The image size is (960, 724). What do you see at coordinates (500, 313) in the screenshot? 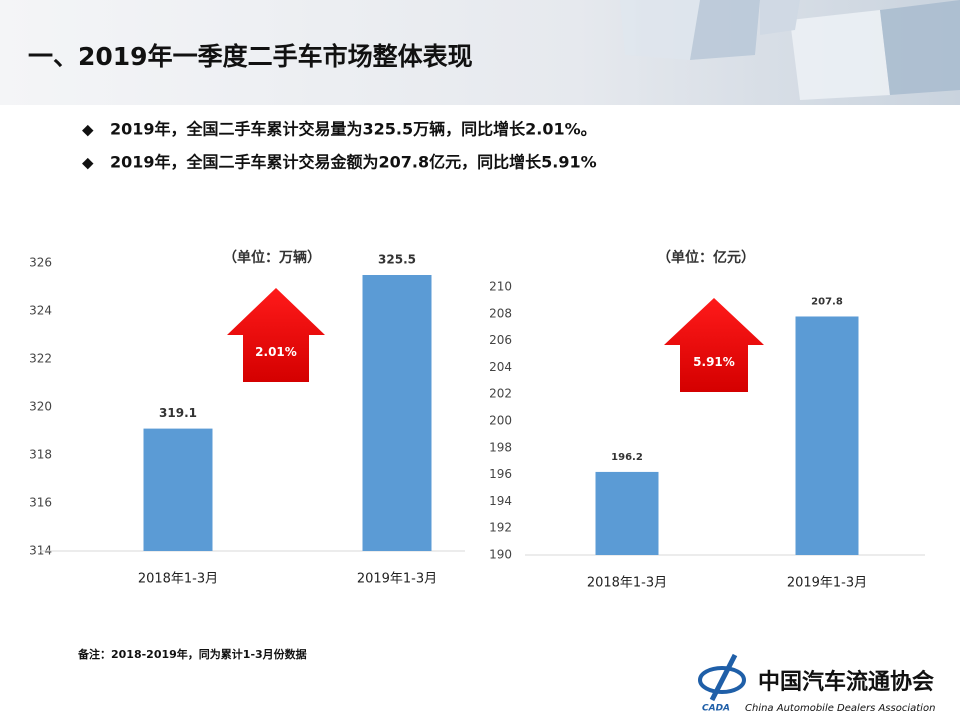
I see `y-tick-label: 208` at bounding box center [500, 313].